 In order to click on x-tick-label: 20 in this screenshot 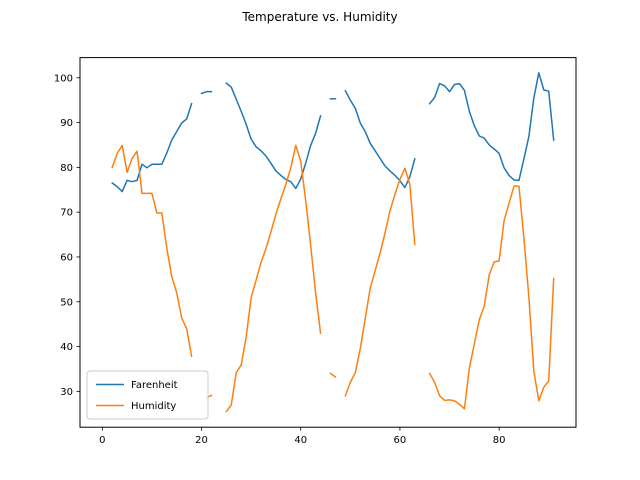, I will do `click(201, 440)`.